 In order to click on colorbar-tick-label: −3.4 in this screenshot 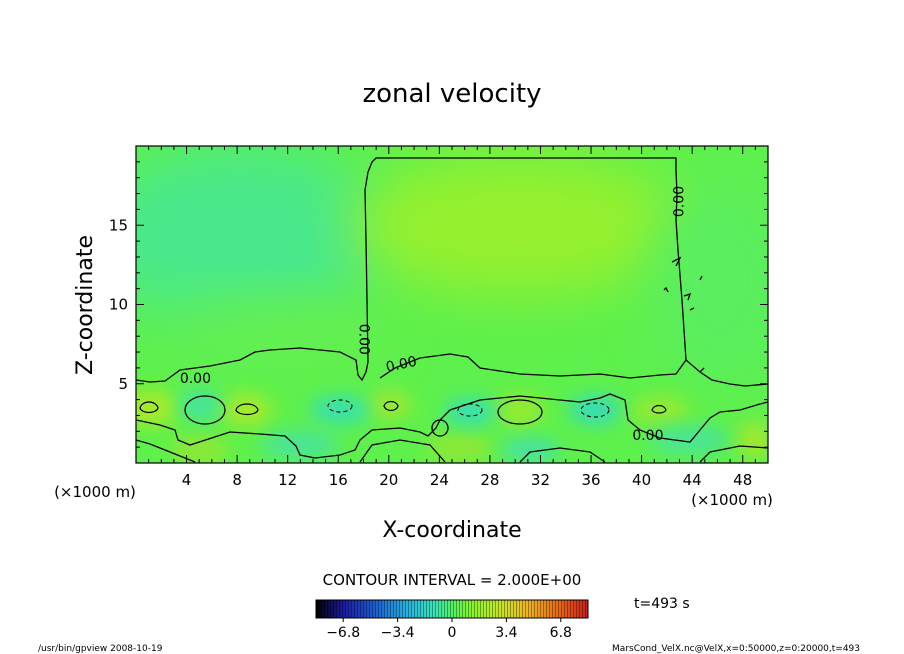, I will do `click(398, 633)`.